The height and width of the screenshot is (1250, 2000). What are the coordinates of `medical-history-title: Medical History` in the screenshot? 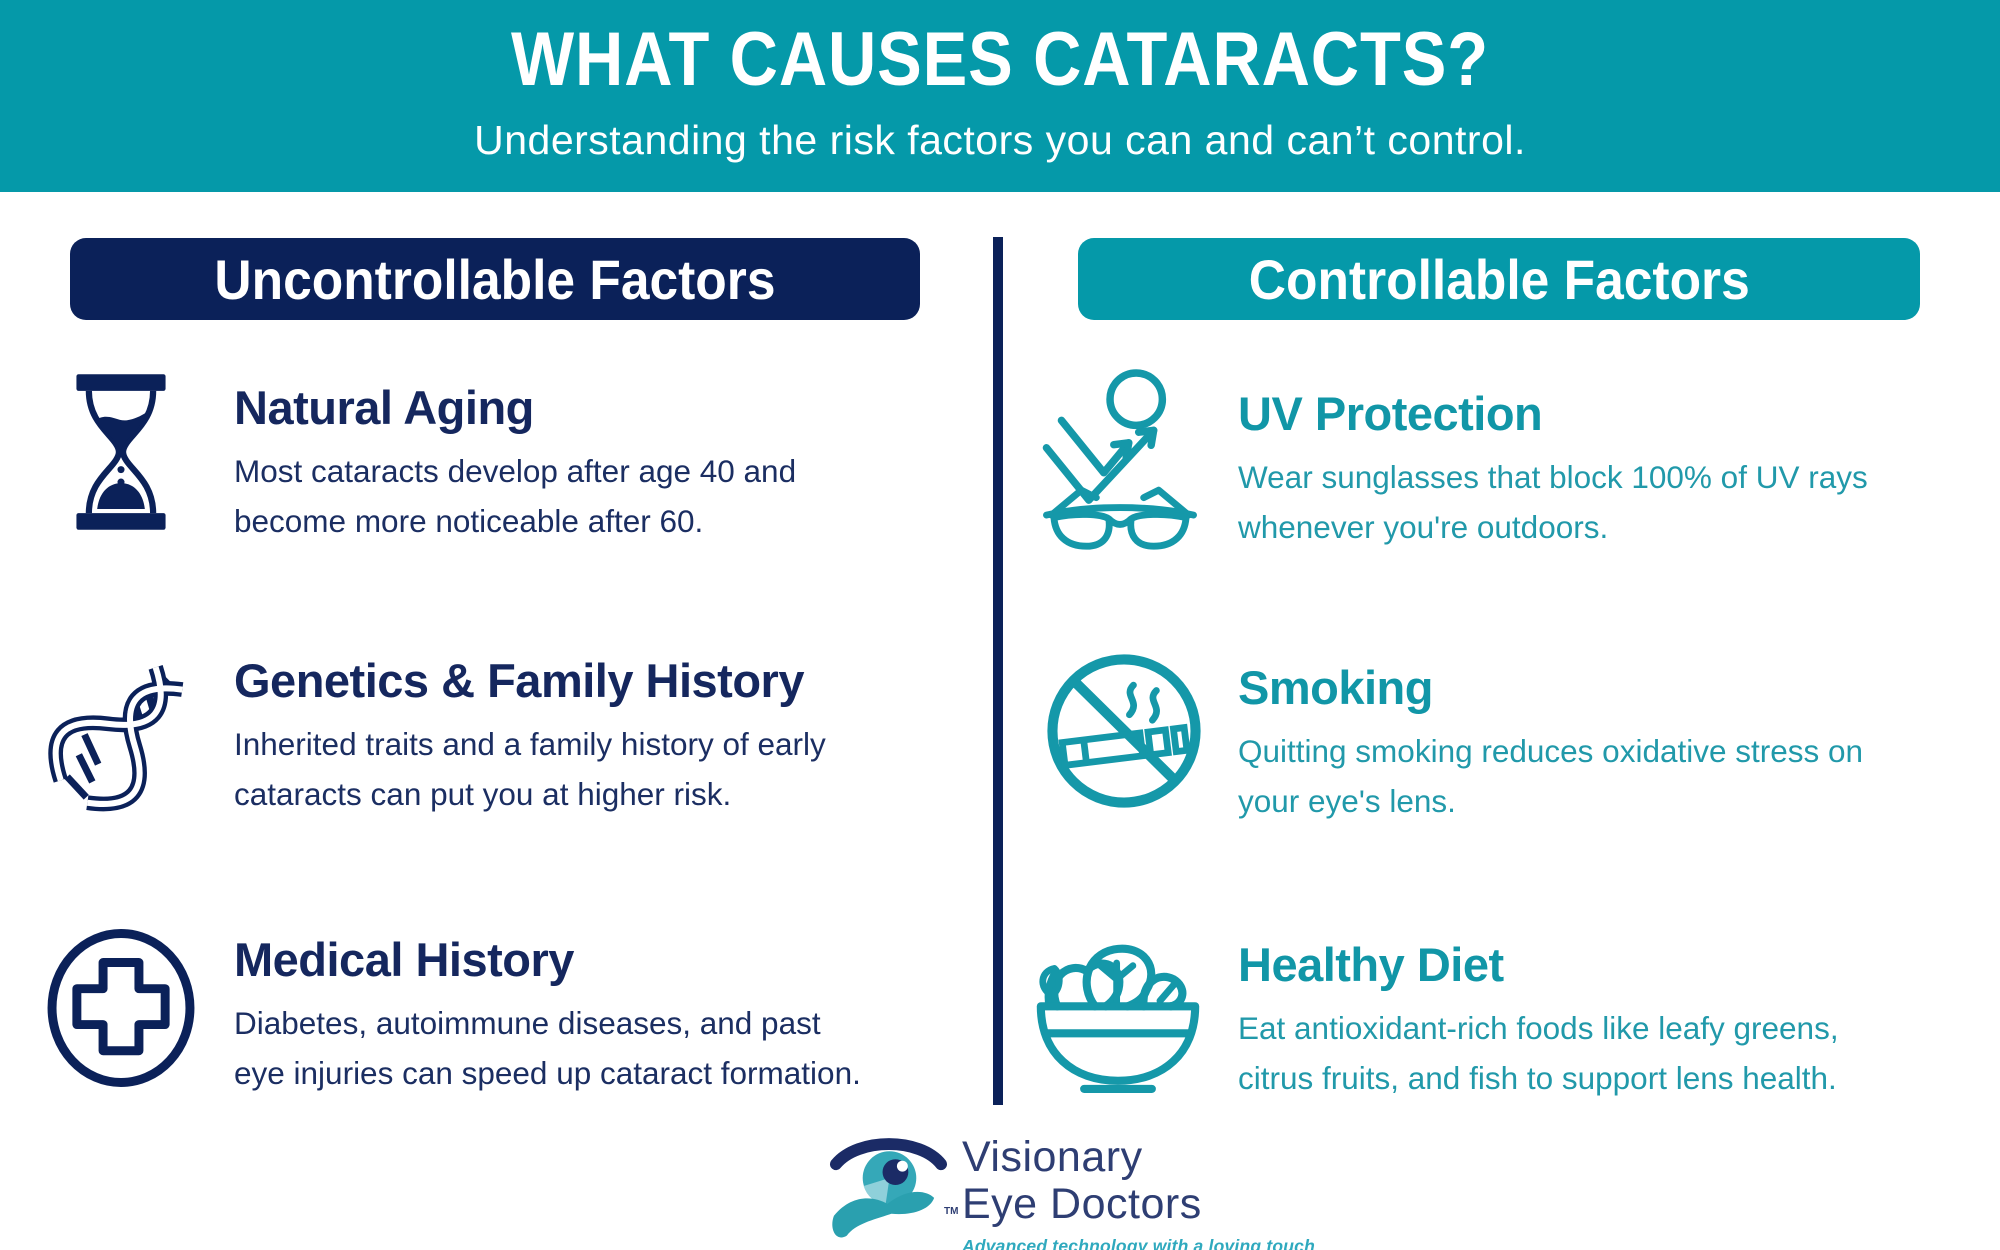 It's located at (404, 959).